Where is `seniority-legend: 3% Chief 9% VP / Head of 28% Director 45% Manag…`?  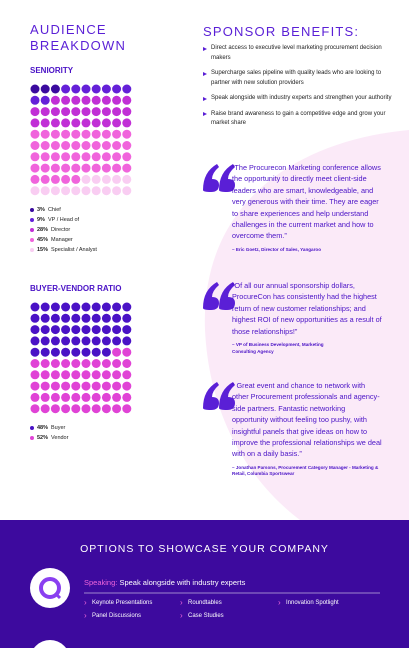 seniority-legend: 3% Chief 9% VP / Head of 28% Director 45% Manag… is located at coordinates (63, 230).